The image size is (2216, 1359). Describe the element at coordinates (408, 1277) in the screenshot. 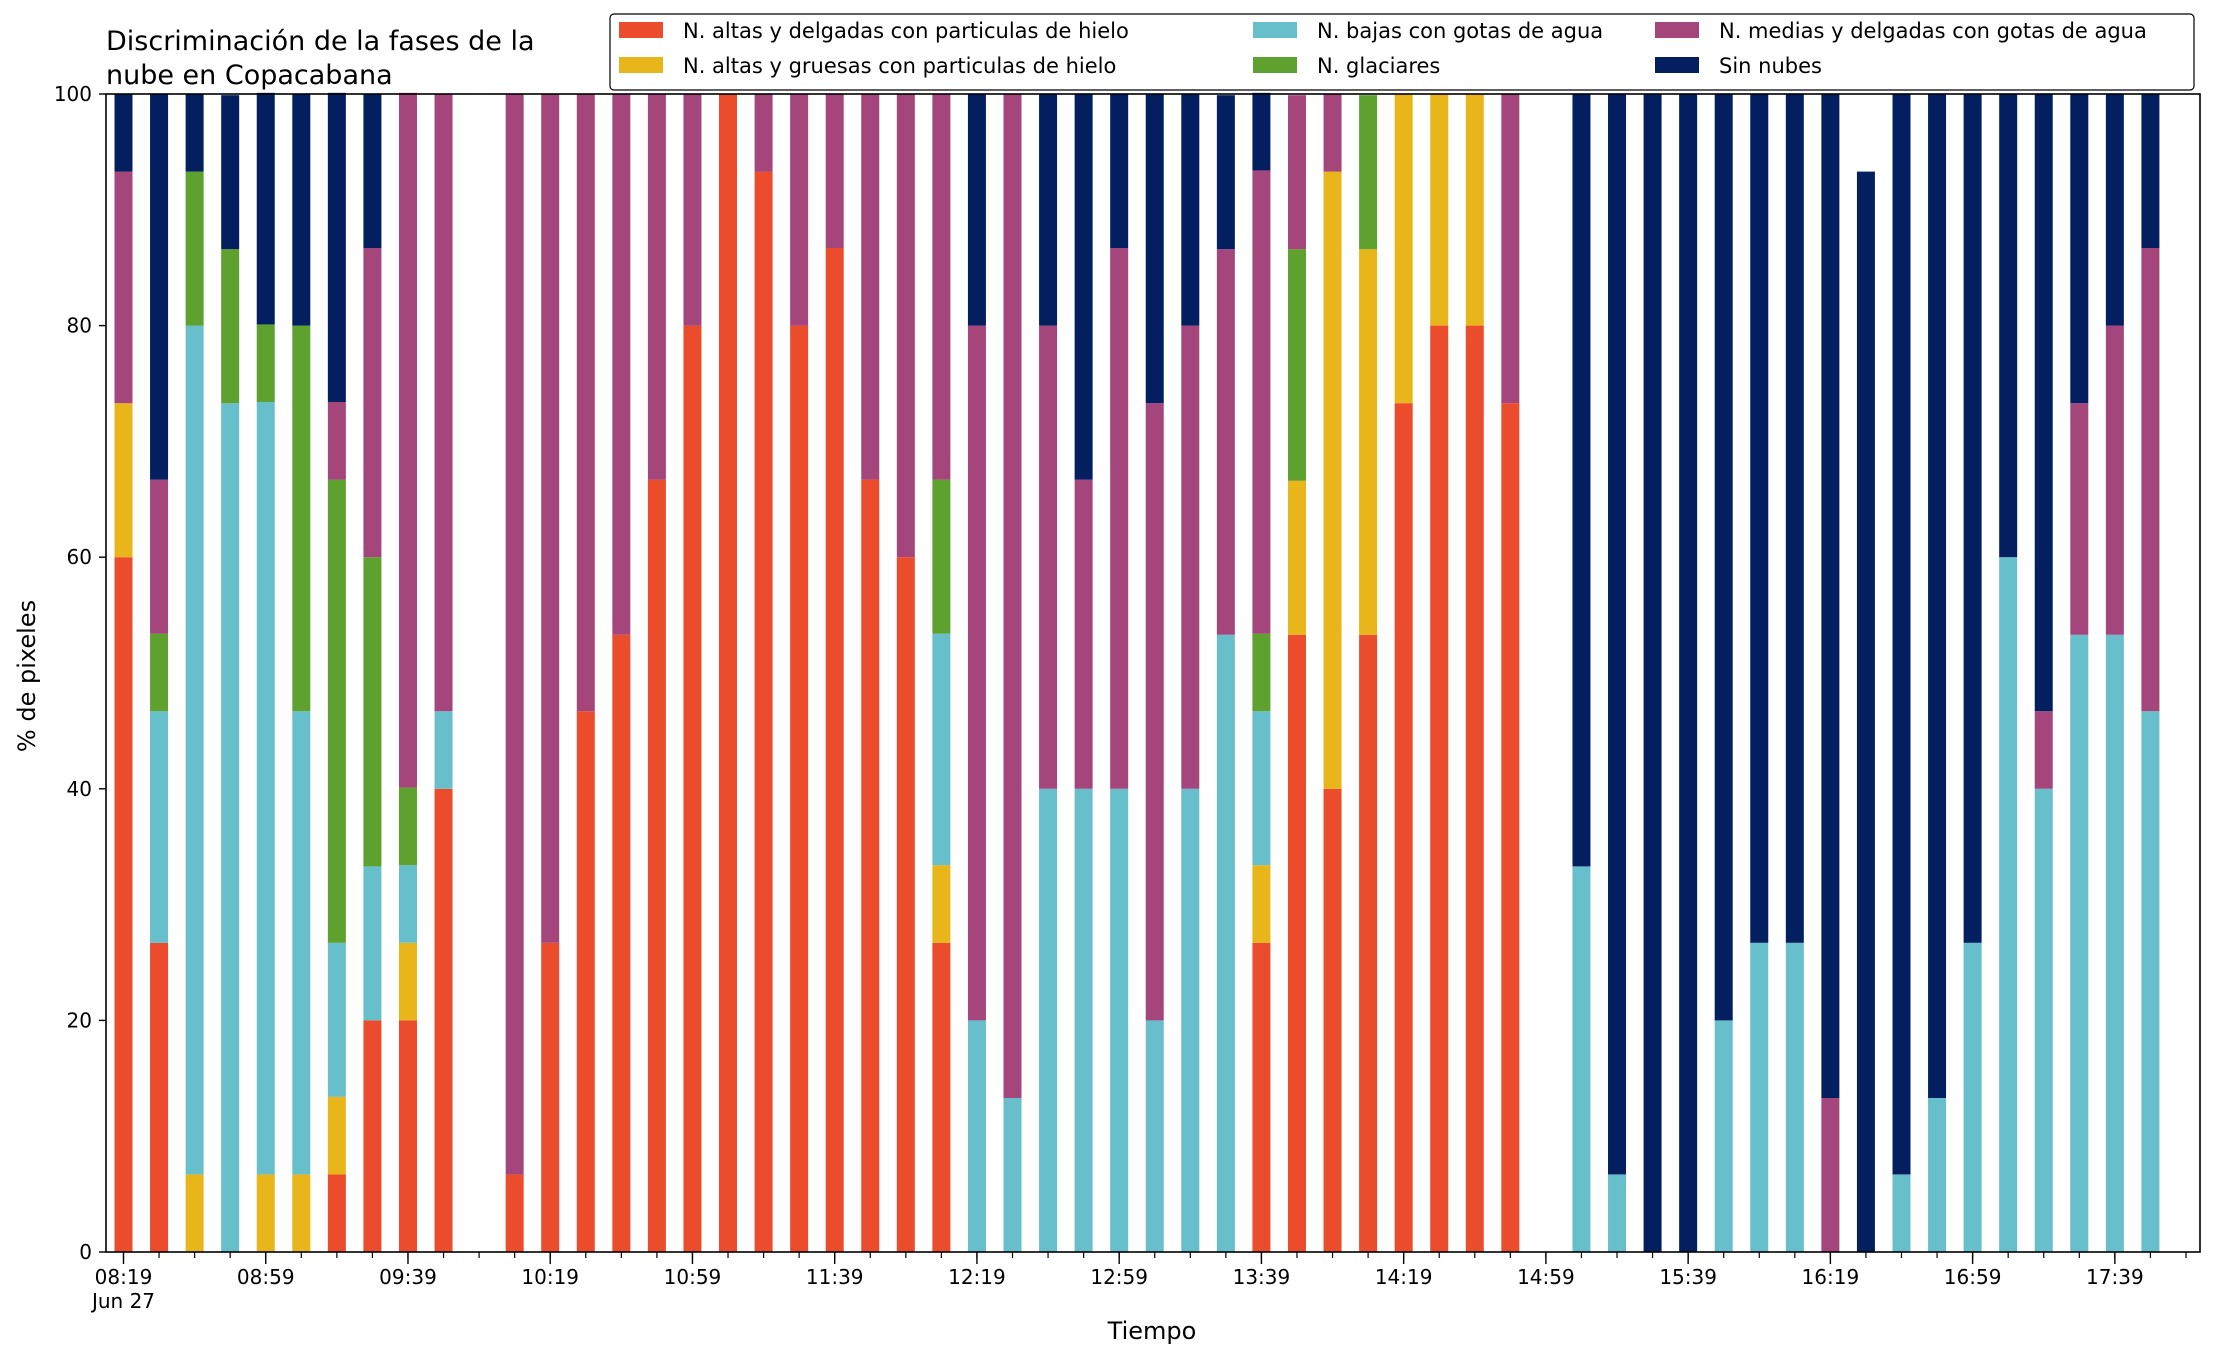

I see `x-tick-label: 09:39` at that location.